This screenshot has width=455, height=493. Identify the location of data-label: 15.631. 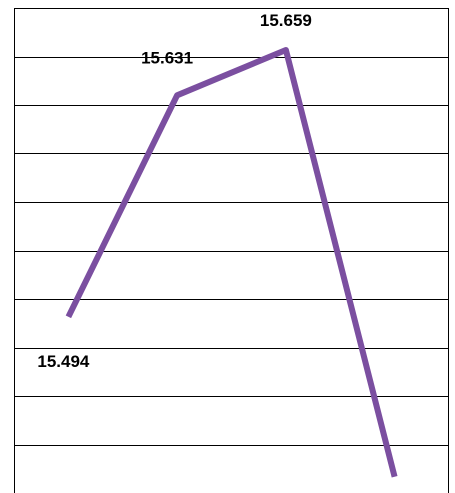
(167, 57).